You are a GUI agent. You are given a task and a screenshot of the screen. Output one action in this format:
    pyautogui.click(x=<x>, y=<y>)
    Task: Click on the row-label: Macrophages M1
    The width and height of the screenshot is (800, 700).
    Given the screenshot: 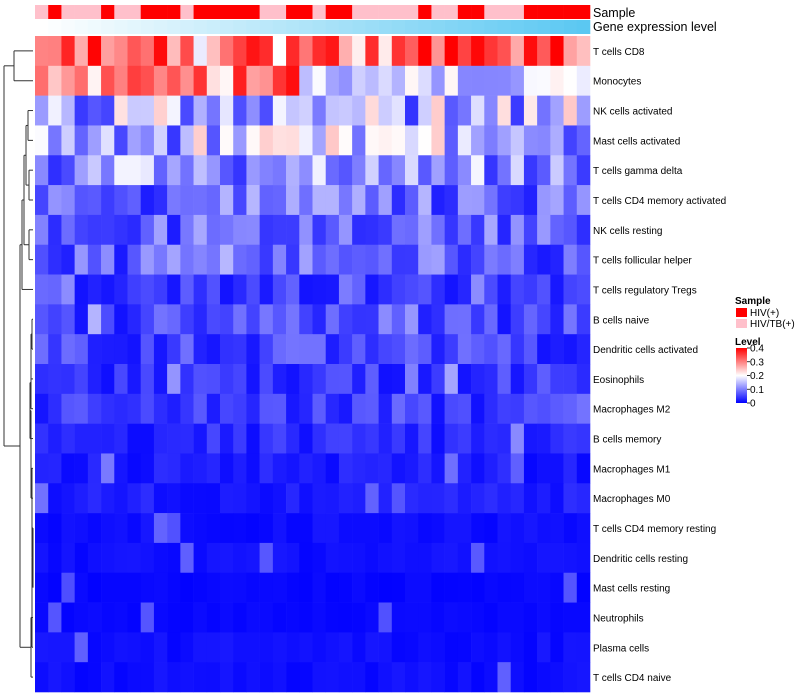 What is the action you would take?
    pyautogui.click(x=632, y=469)
    